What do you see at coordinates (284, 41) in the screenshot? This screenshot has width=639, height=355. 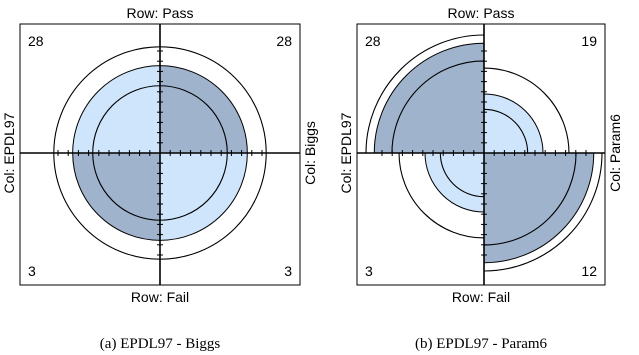 I see `cell-count-top-right: 28` at bounding box center [284, 41].